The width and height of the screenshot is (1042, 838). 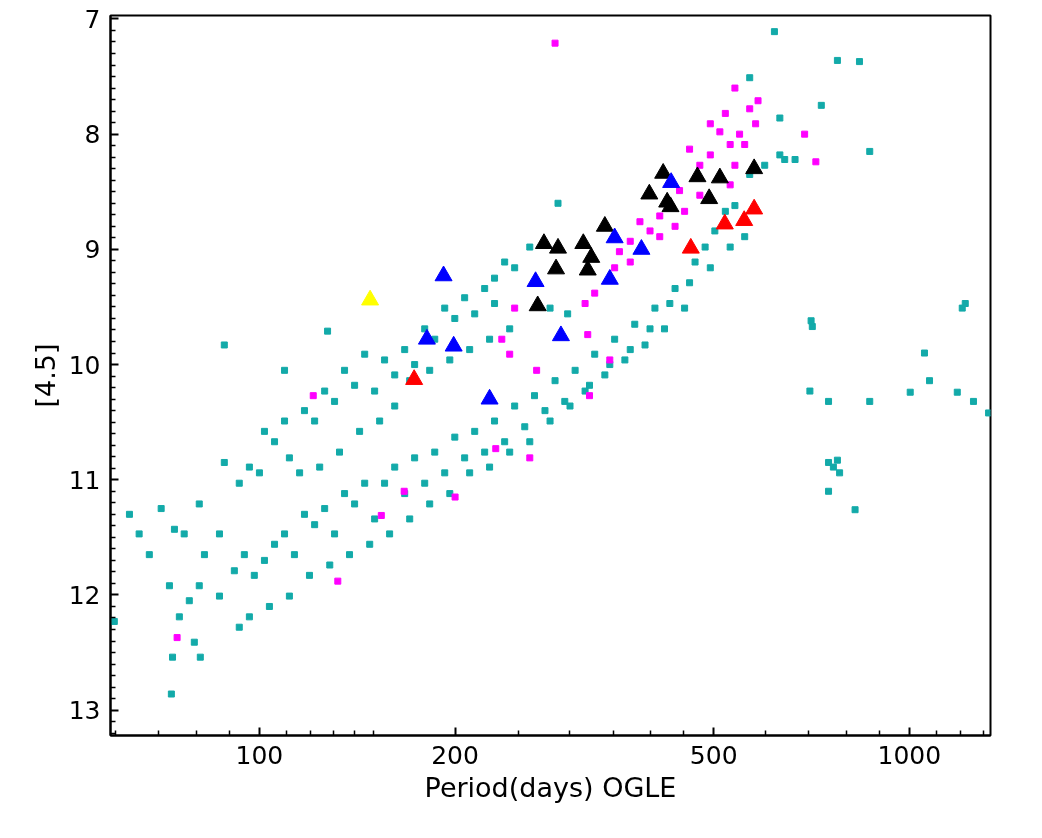 What do you see at coordinates (45, 375) in the screenshot?
I see `y-axis-title: [4.5]` at bounding box center [45, 375].